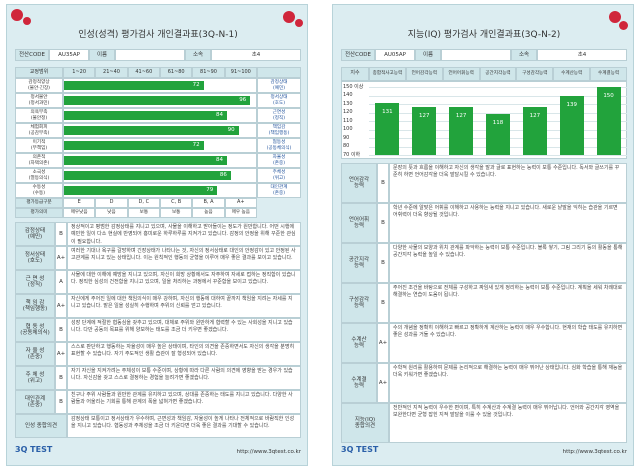 The image size is (640, 470). What do you see at coordinates (476, 55) in the screenshot?
I see `info-value` at bounding box center [476, 55].